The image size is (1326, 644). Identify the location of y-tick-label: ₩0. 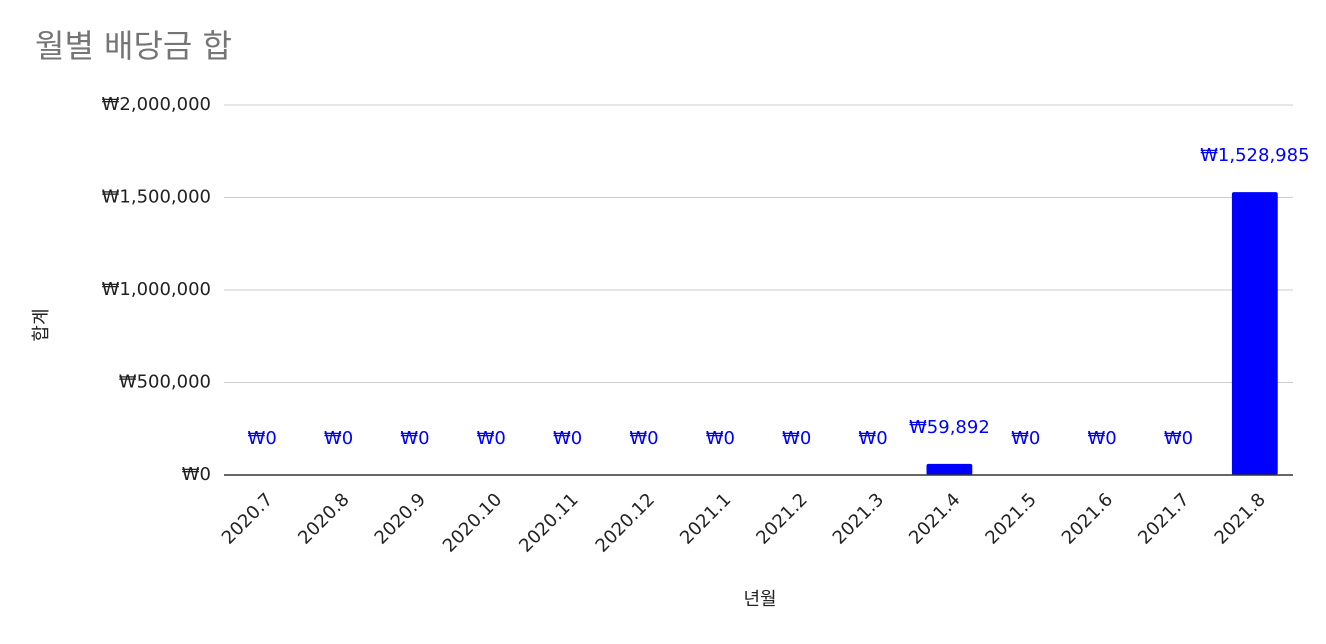
(196, 474).